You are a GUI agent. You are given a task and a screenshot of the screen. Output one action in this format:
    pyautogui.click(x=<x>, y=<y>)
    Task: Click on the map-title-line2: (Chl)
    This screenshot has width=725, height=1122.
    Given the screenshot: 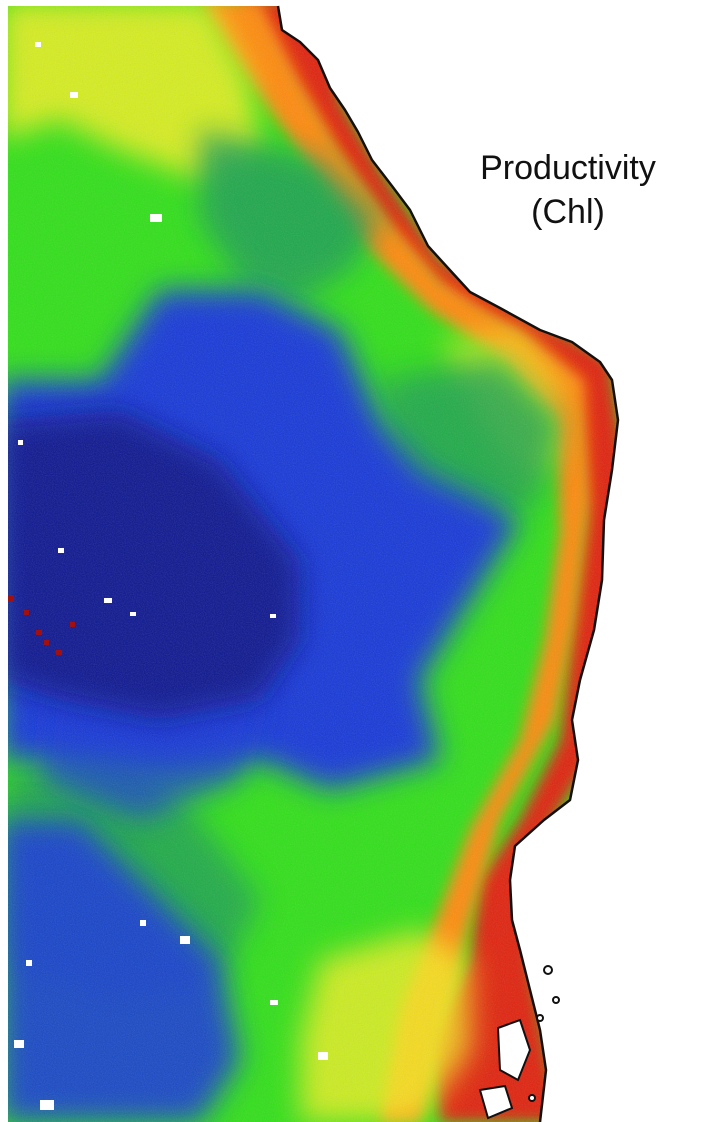 What is the action you would take?
    pyautogui.click(x=568, y=212)
    